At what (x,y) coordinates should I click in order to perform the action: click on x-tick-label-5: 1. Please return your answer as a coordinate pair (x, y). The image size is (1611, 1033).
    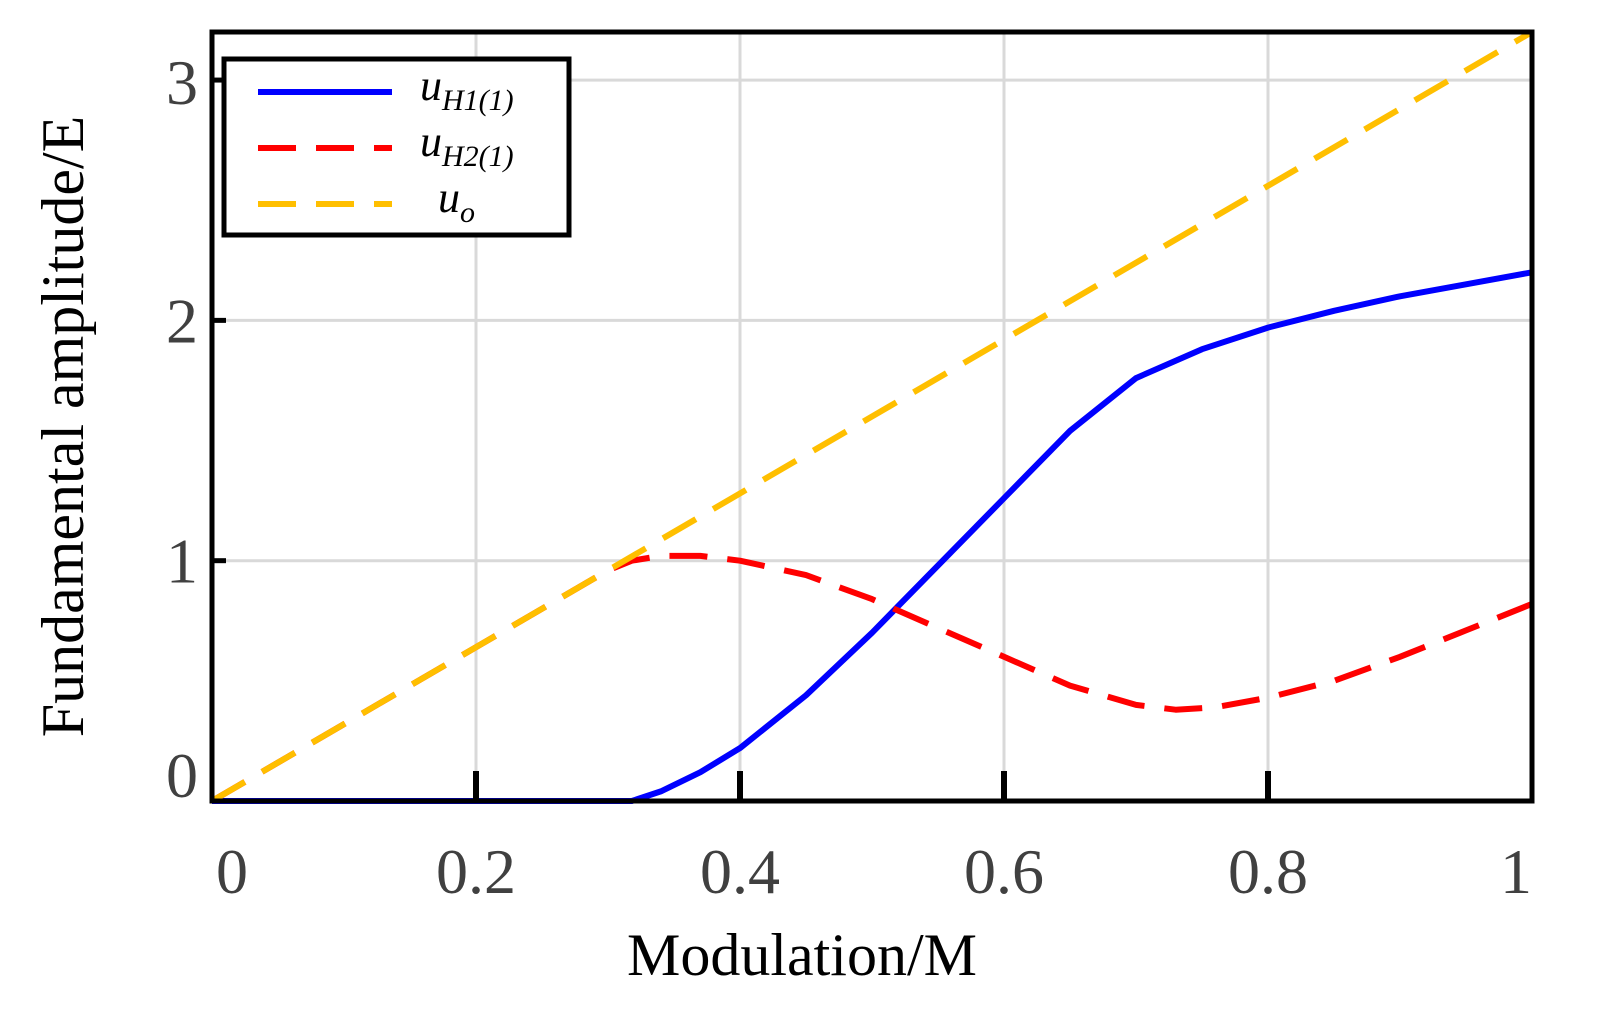
    Looking at the image, I should click on (1516, 871).